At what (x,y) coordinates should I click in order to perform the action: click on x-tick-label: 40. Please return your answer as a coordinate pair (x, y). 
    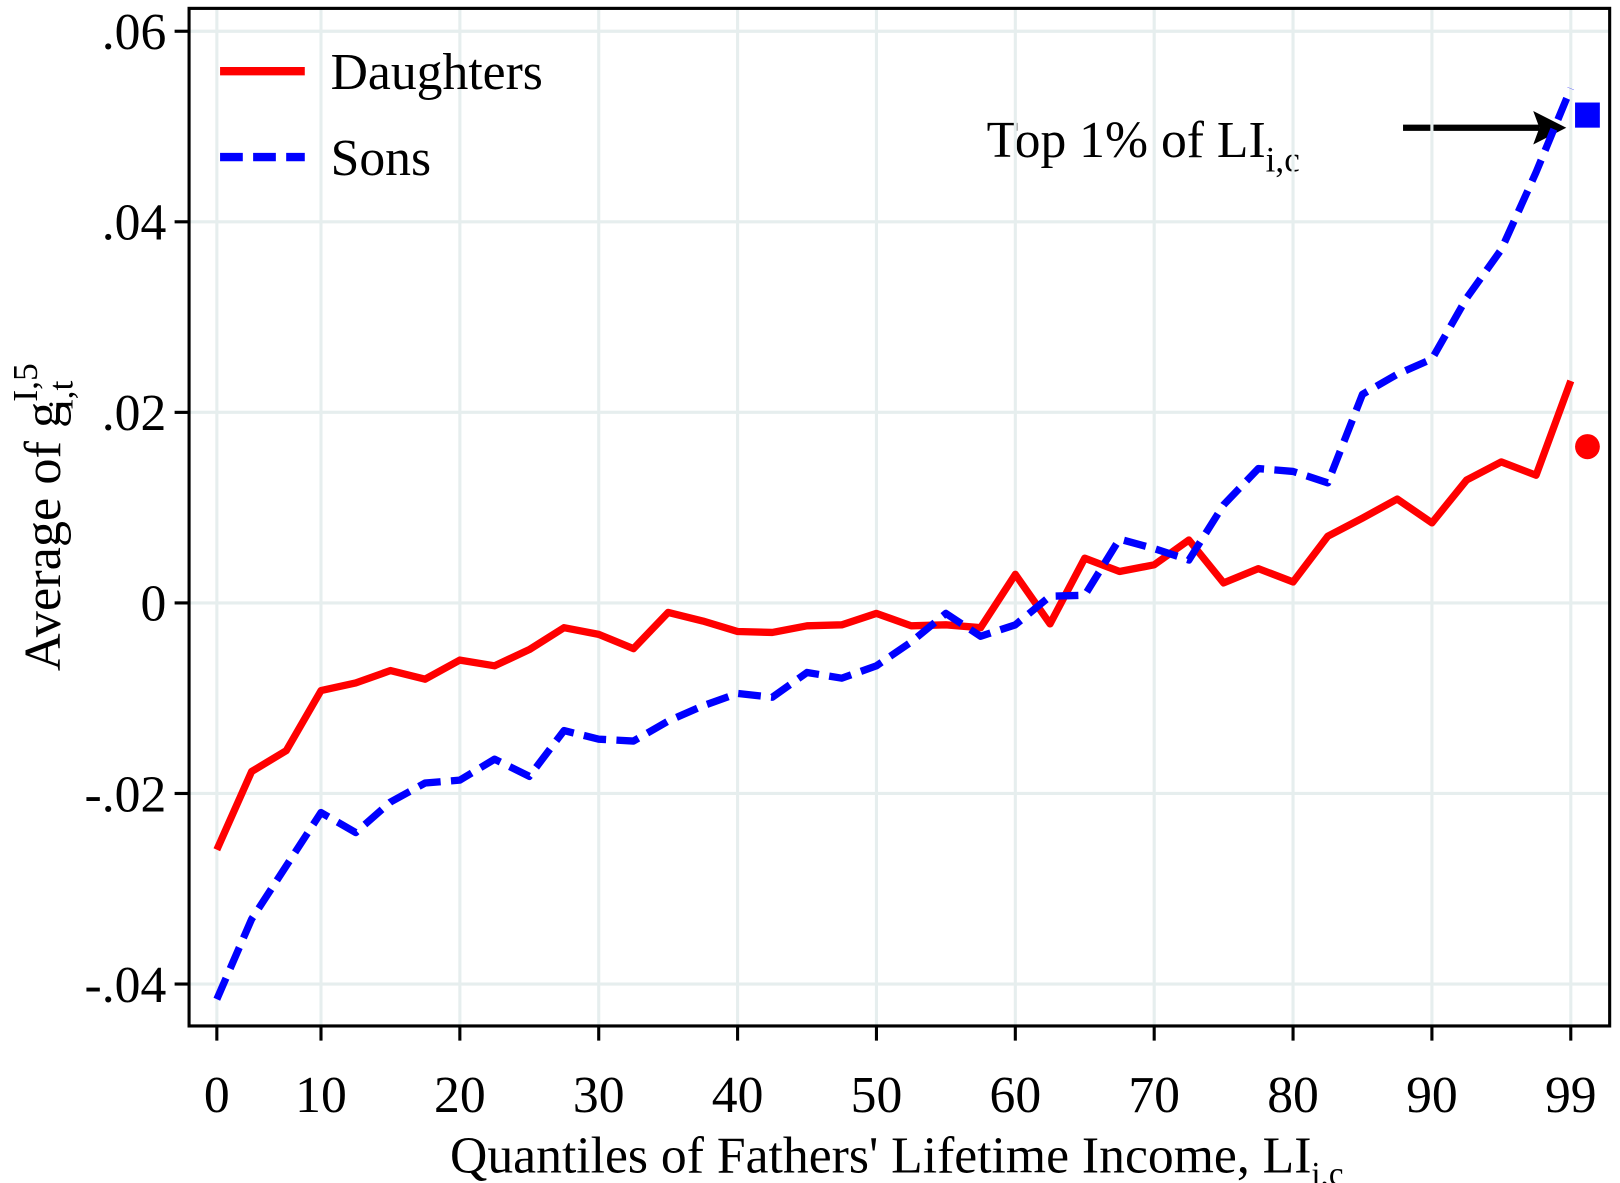
    Looking at the image, I should click on (738, 1095).